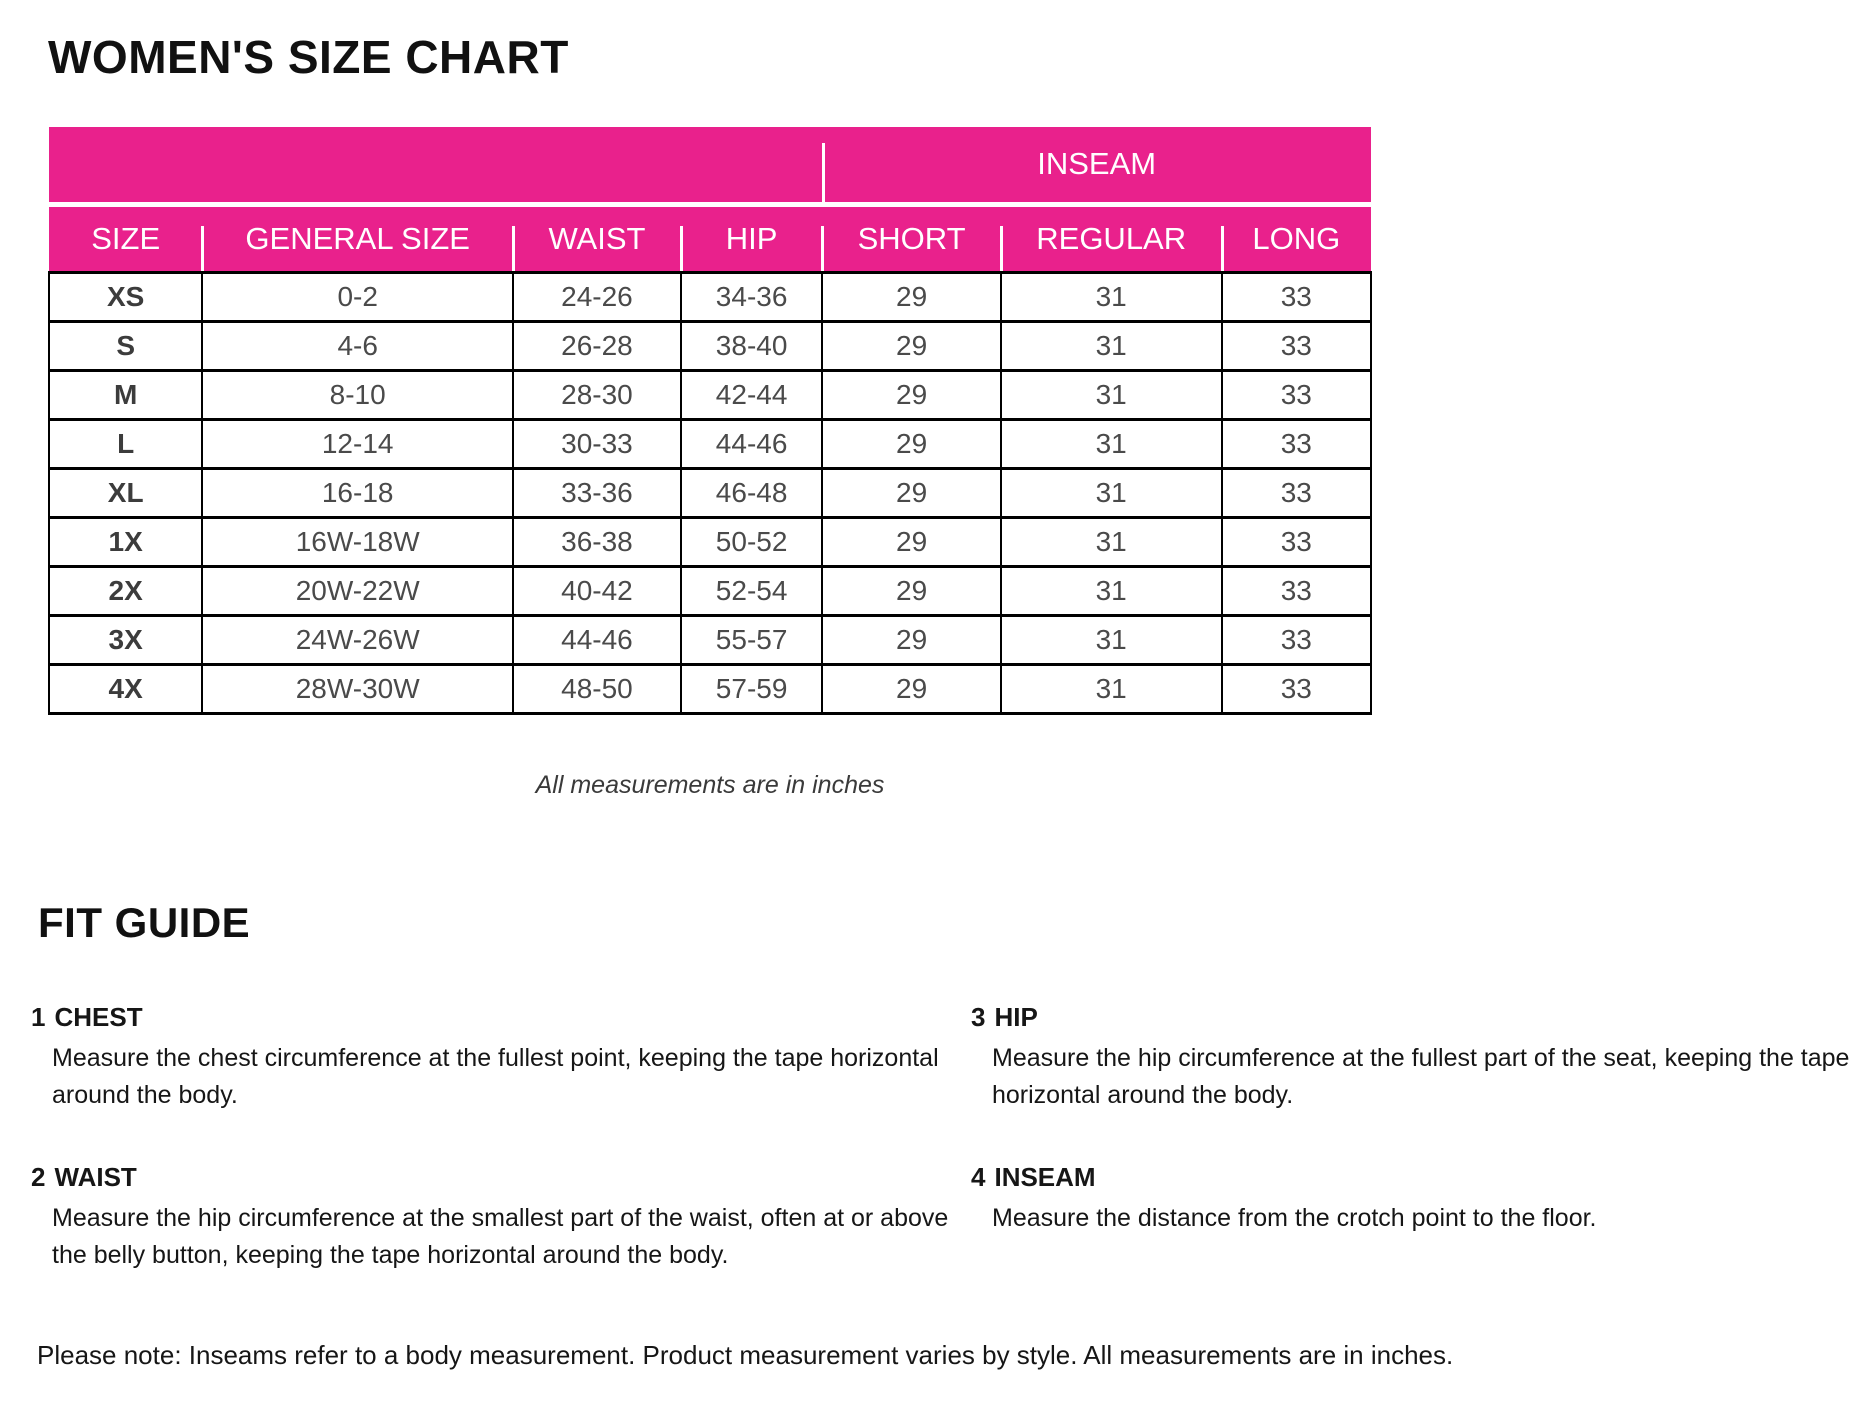 The height and width of the screenshot is (1414, 1866). What do you see at coordinates (751, 639) in the screenshot?
I see `measurement-cell: 55-57` at bounding box center [751, 639].